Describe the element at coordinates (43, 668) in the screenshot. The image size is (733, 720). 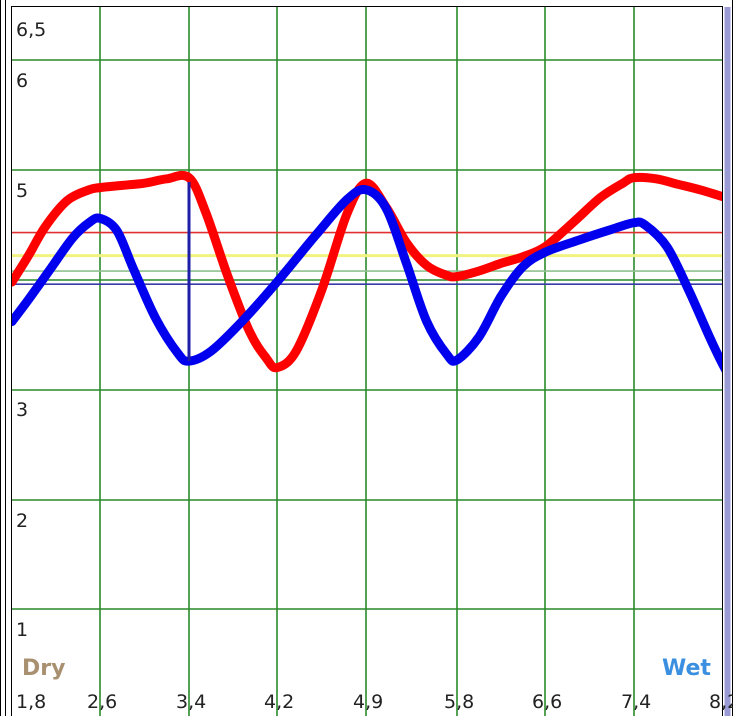
I see `dry-label: Dry` at that location.